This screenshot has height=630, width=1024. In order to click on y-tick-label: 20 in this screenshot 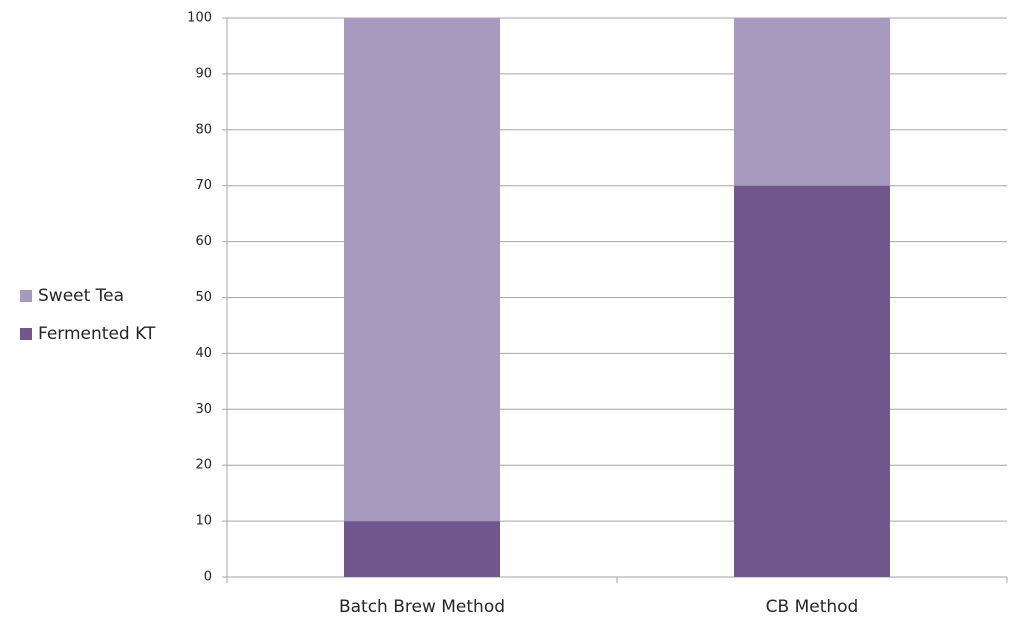, I will do `click(203, 465)`.